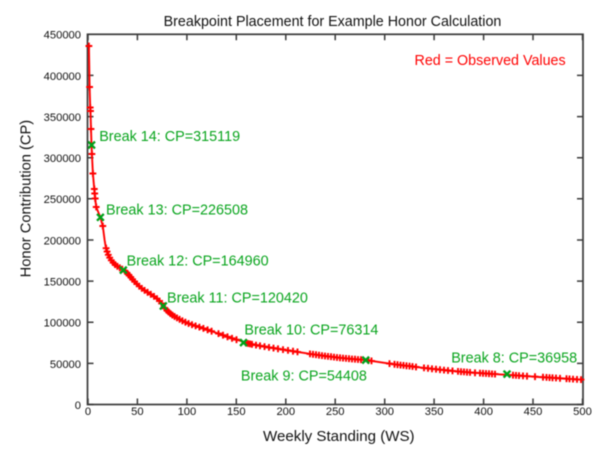 This screenshot has height=455, width=600. Describe the element at coordinates (169, 137) in the screenshot. I see `svg-text: Break 14: CP=315119` at that location.